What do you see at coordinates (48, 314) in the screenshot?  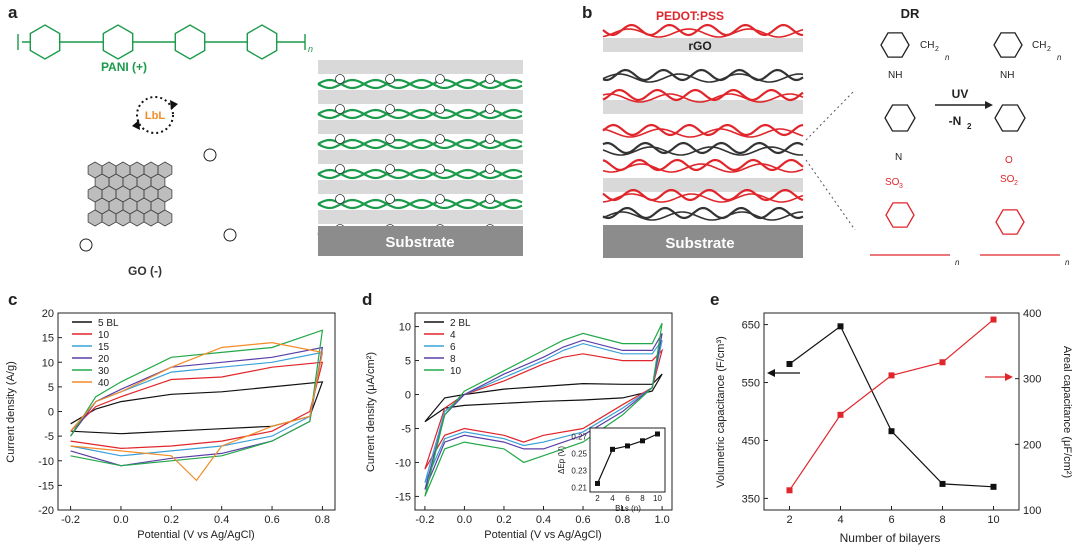 I see `y-tick-label: 20` at bounding box center [48, 314].